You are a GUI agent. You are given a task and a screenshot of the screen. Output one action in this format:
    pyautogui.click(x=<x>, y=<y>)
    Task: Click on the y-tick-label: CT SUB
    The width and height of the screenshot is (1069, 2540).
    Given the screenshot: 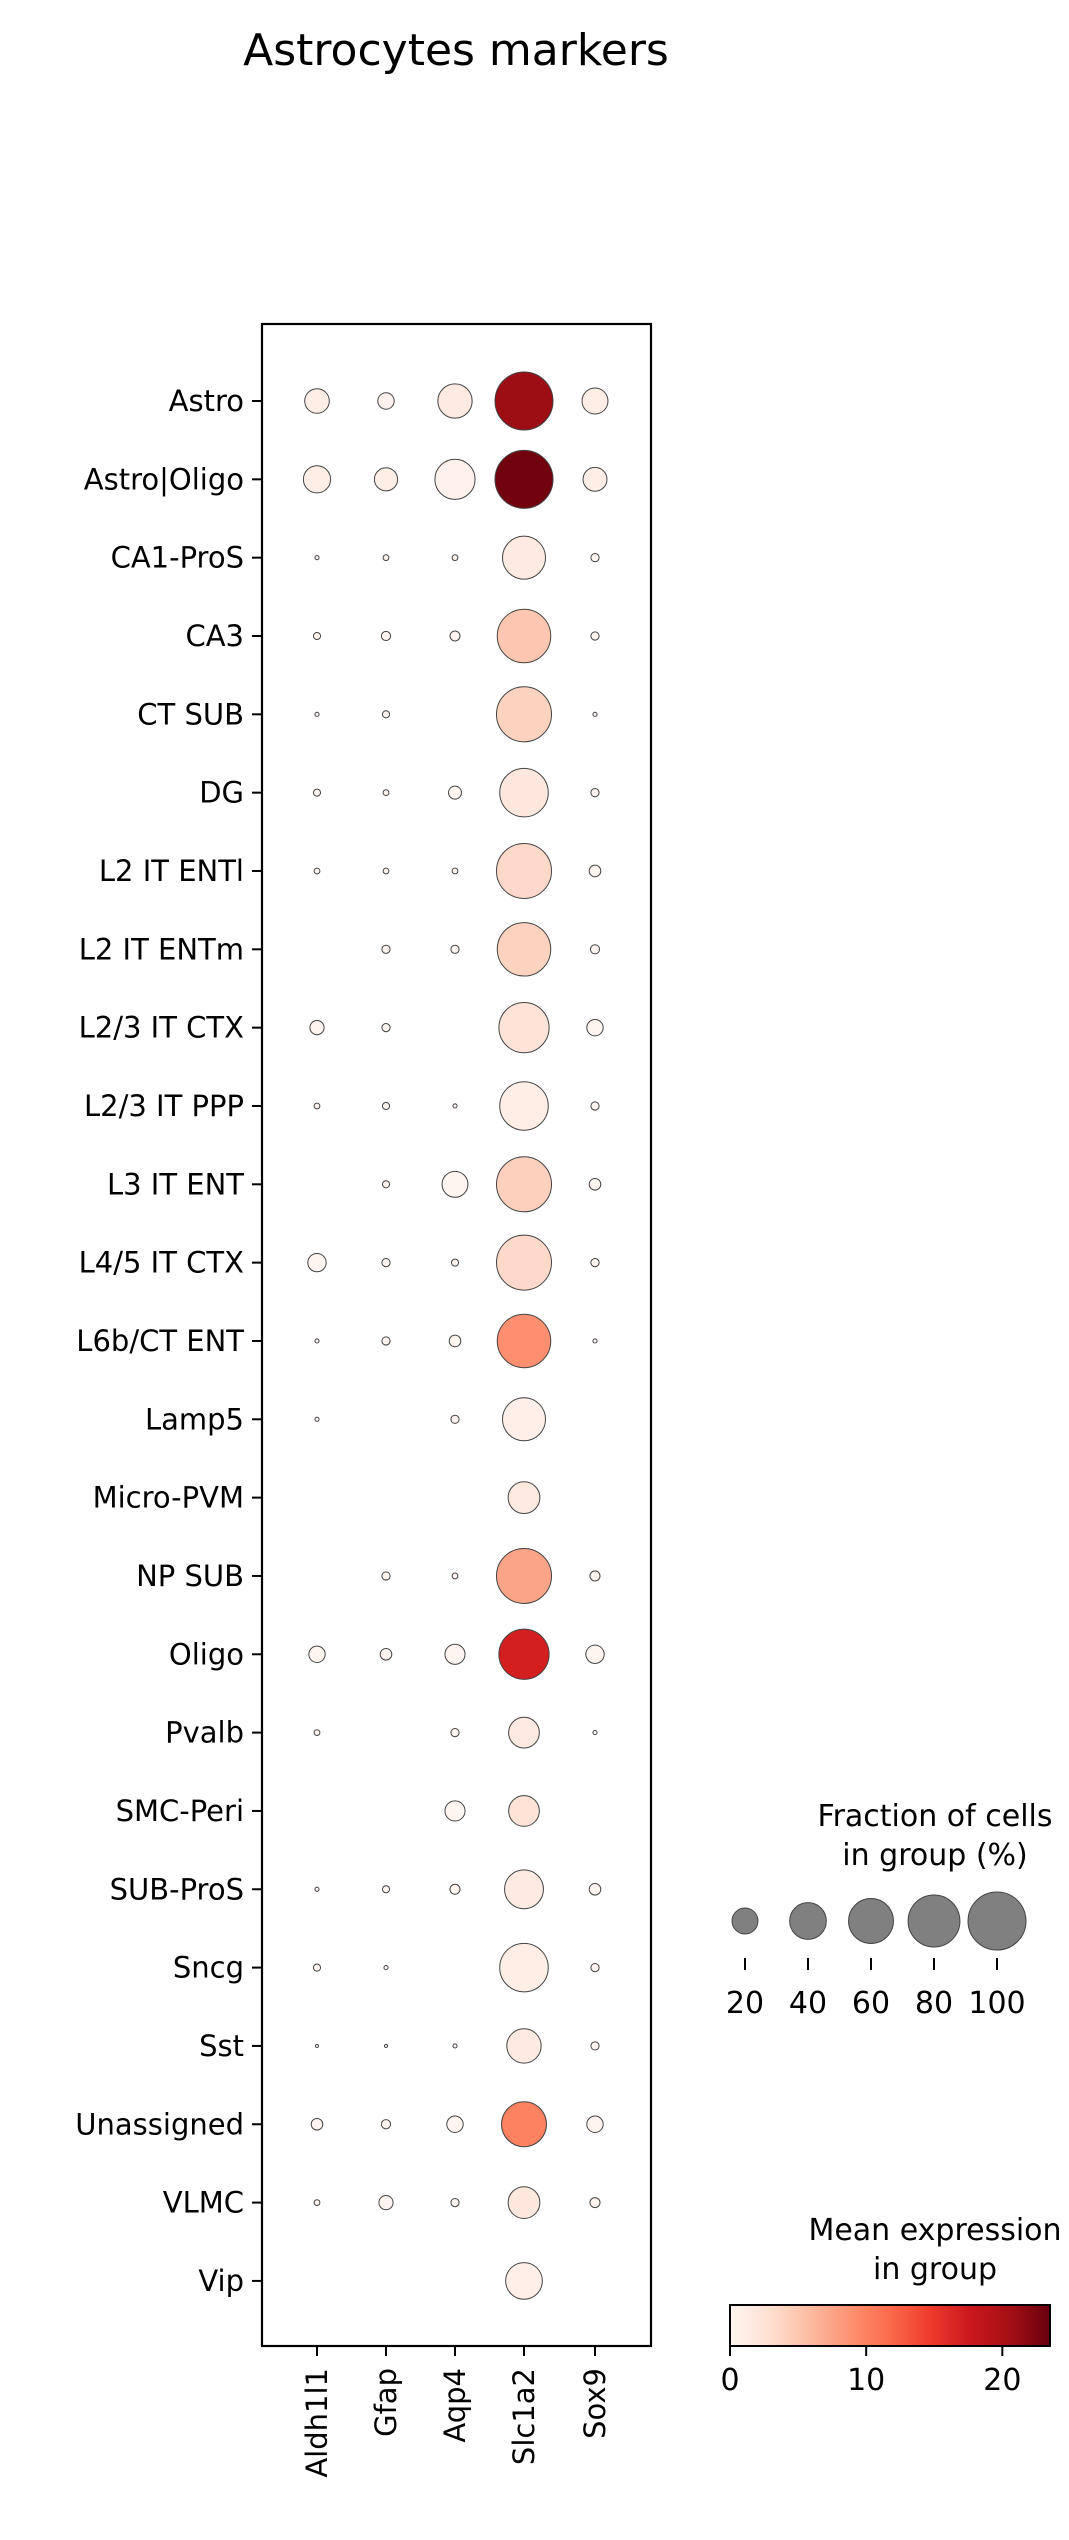 What is the action you would take?
    pyautogui.click(x=190, y=714)
    